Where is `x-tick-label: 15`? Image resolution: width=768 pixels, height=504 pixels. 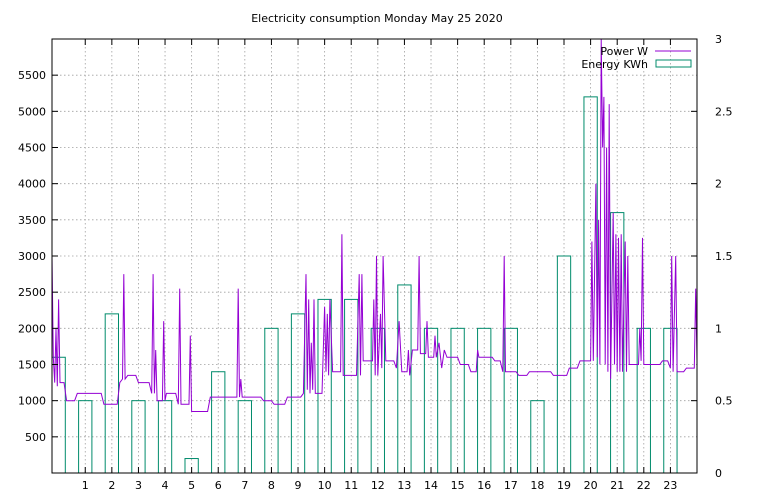
x-tick-label: 15 is located at coordinates (458, 485).